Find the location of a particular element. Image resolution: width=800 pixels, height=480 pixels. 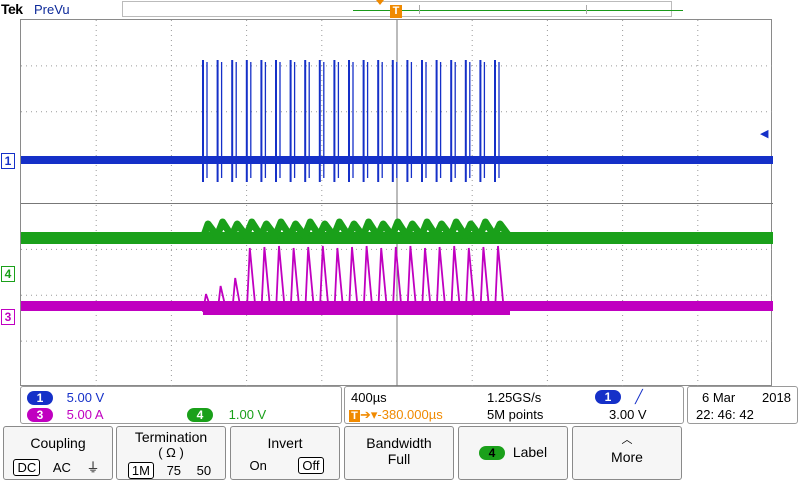

trigger-level-arrow-icon: ◀ is located at coordinates (764, 134).